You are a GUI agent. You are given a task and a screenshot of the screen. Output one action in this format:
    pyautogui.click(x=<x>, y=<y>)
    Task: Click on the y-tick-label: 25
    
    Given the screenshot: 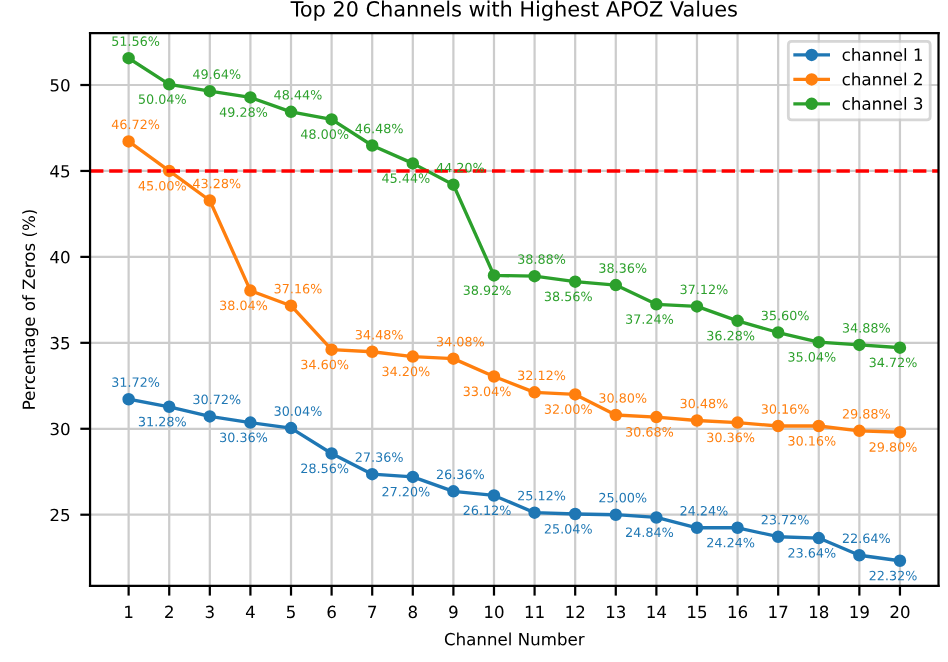 What is the action you would take?
    pyautogui.click(x=60, y=515)
    